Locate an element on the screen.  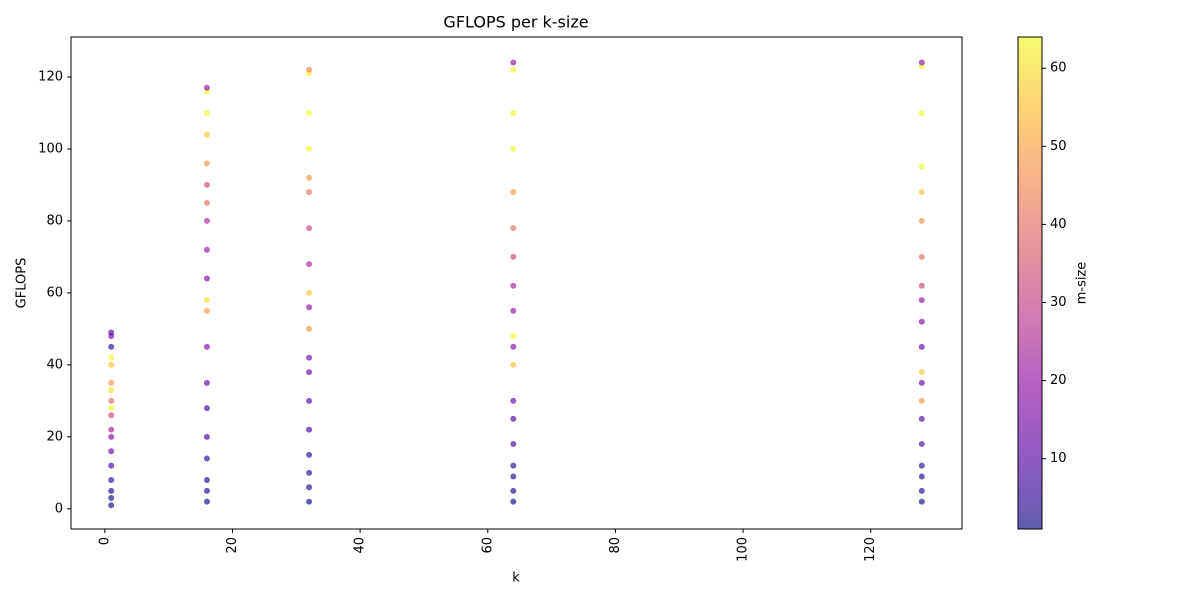
y-tick-label: 0 is located at coordinates (59, 508).